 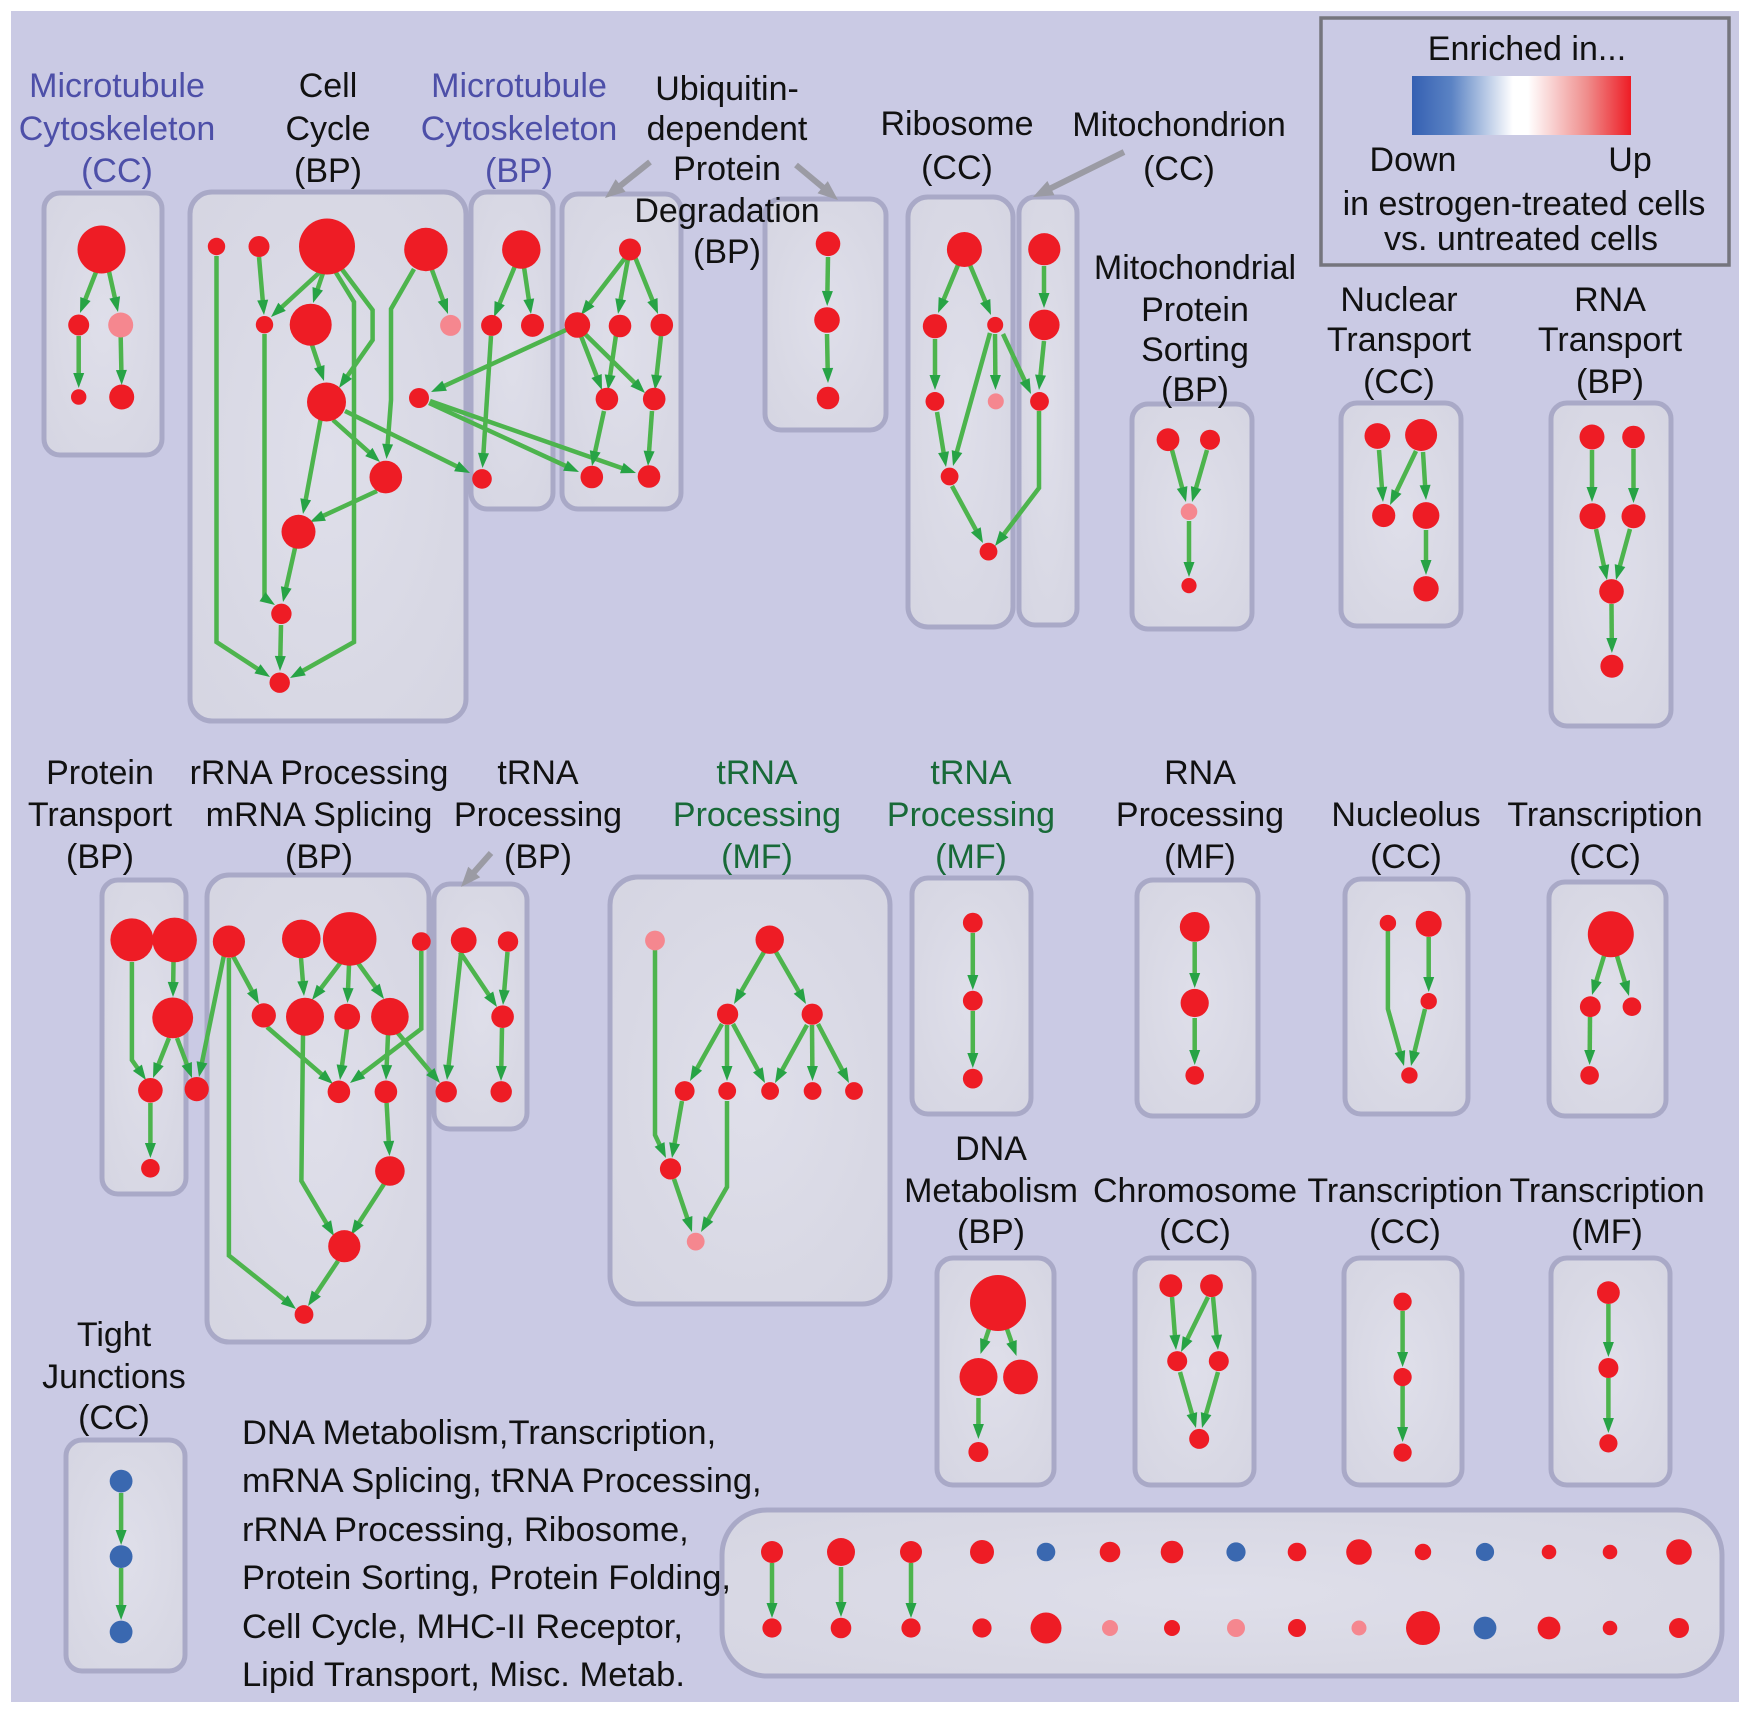 What do you see at coordinates (1405, 815) in the screenshot?
I see `svg-text: Nucleolus` at bounding box center [1405, 815].